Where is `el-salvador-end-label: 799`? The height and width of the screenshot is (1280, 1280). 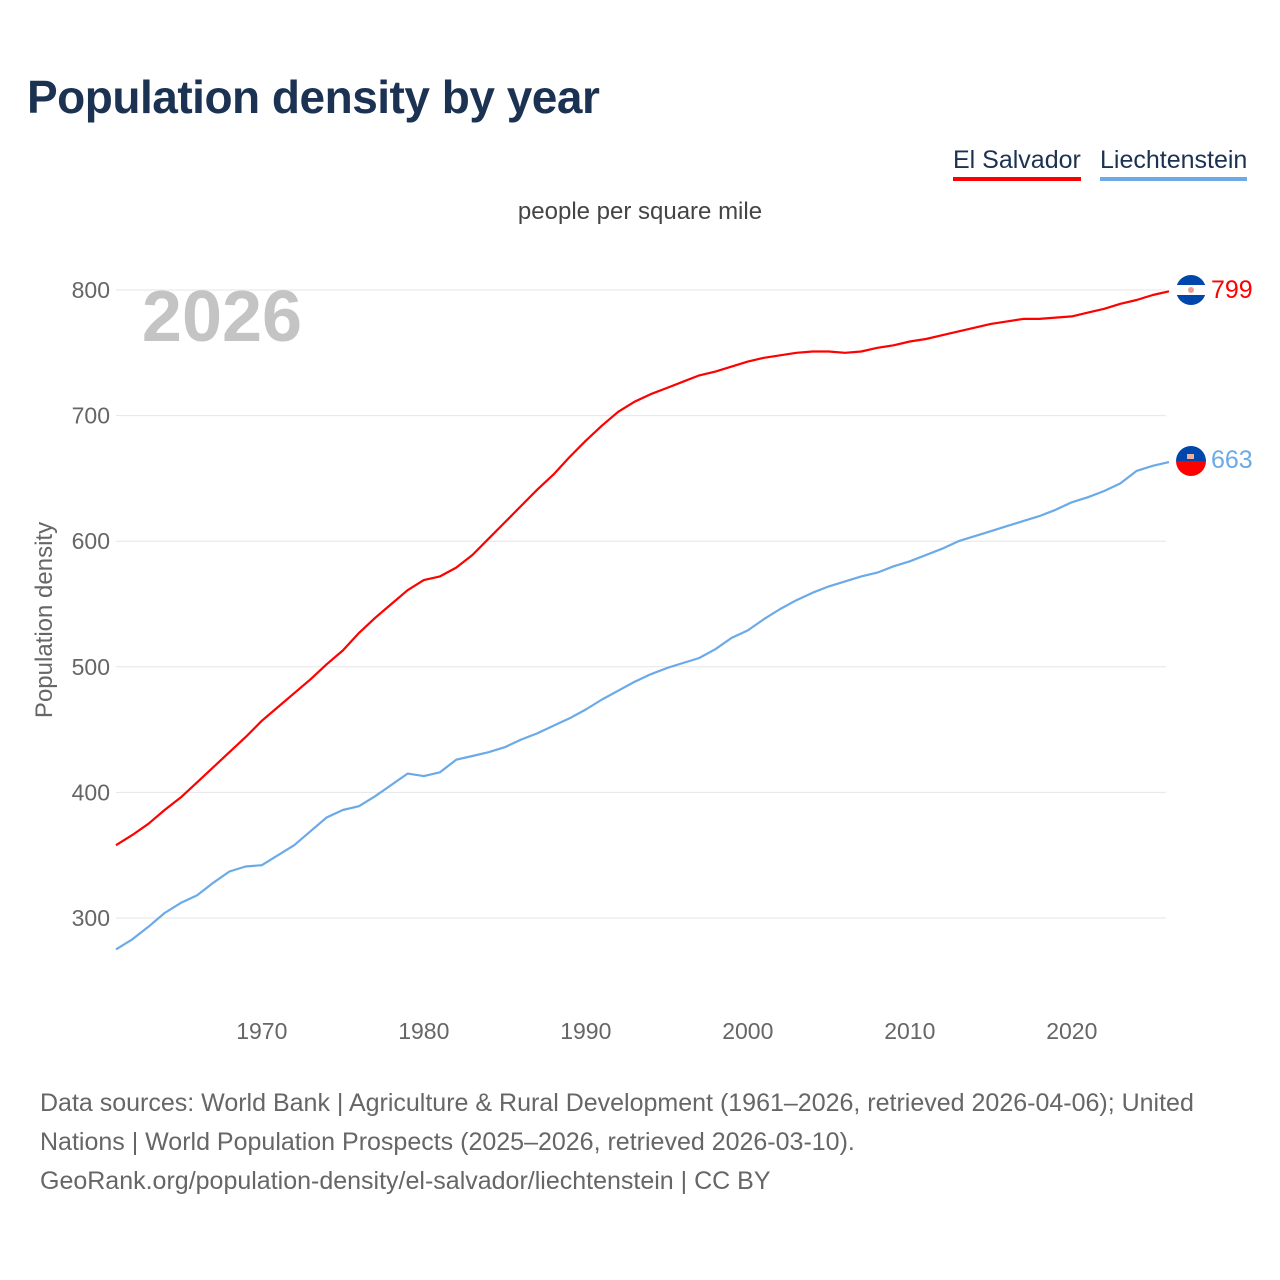 el-salvador-end-label: 799 is located at coordinates (1232, 290).